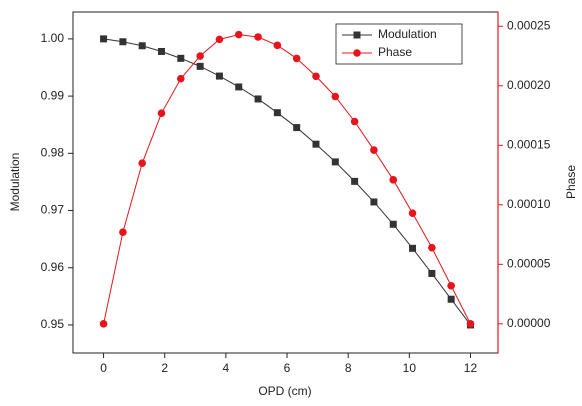 The image size is (582, 406). Describe the element at coordinates (529, 25) in the screenshot. I see `y2-tick-label: 0.00025` at that location.